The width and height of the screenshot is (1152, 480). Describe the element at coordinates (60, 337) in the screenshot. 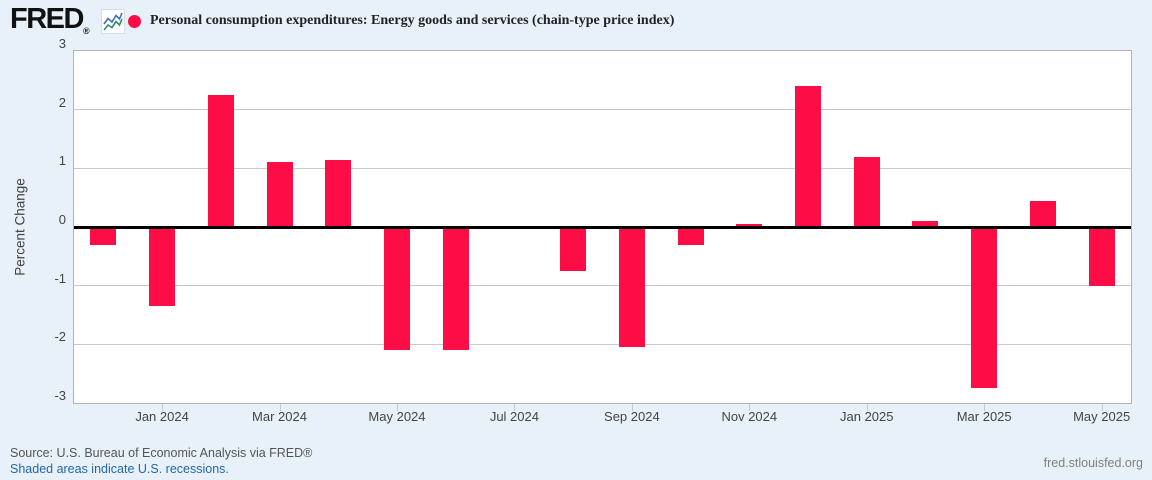

I see `y-tick-label: -2` at that location.